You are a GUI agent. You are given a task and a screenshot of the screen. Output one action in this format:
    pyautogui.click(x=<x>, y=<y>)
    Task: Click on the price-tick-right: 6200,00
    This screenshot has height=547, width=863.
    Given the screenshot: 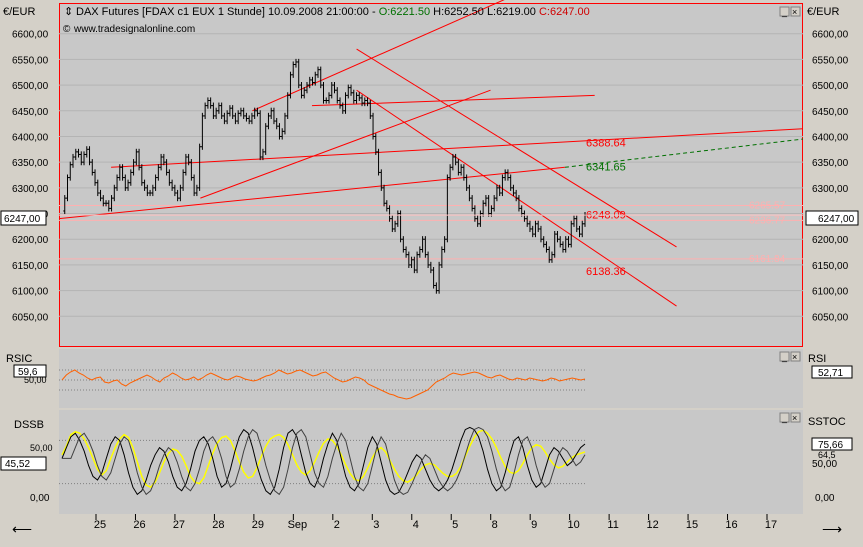 What is the action you would take?
    pyautogui.click(x=830, y=240)
    